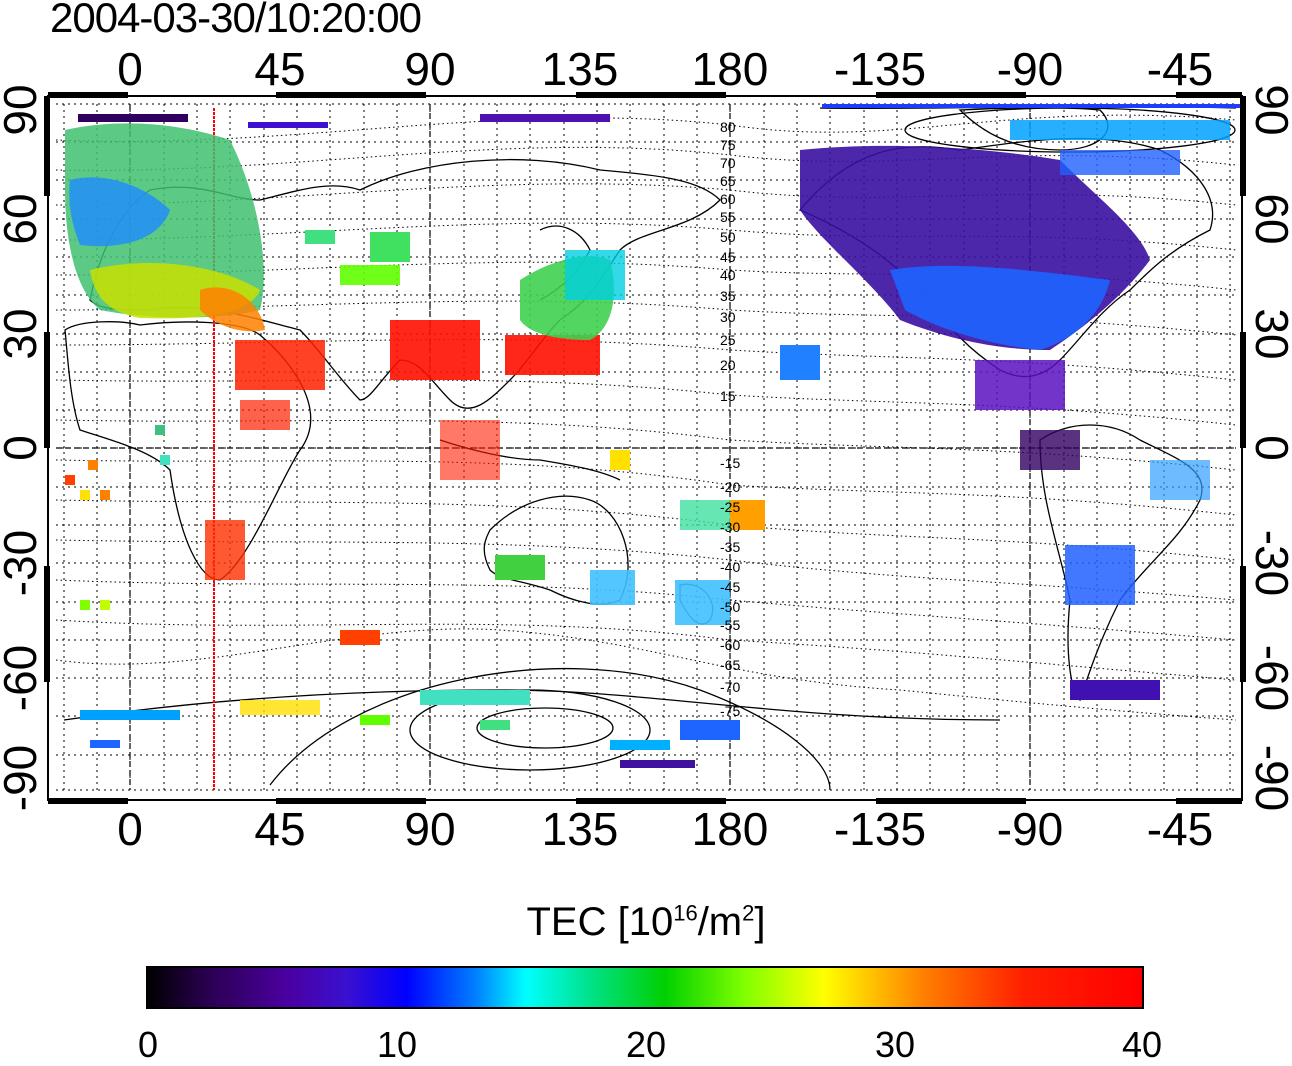 The image size is (1292, 1066). Describe the element at coordinates (728, 340) in the screenshot. I see `svg-text: 25` at that location.